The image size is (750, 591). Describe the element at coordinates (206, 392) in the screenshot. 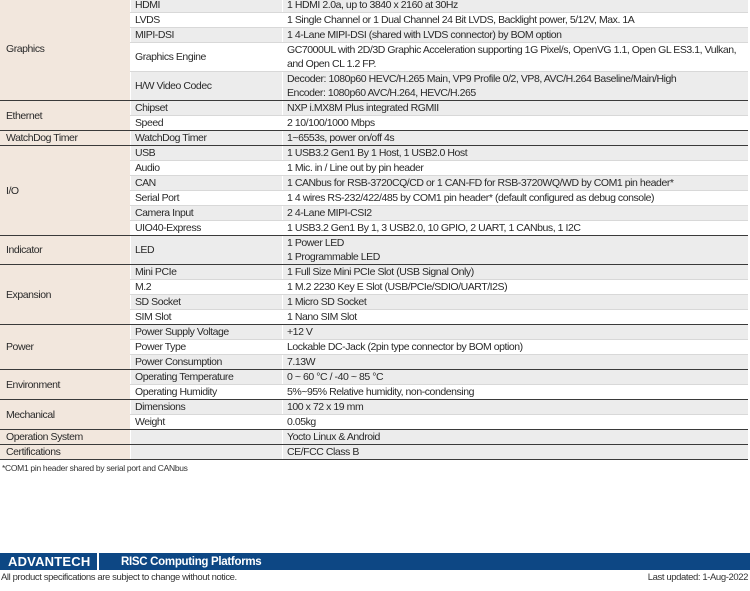

I see `spec-item-name: Operating Humidity` at that location.